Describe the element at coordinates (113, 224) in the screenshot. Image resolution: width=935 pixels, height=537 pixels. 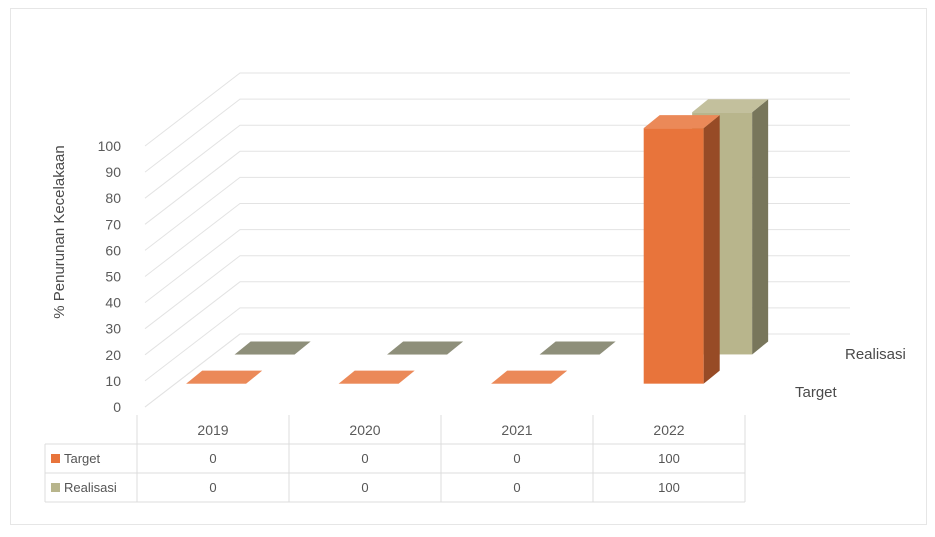
I see `y-tick-label: 70` at that location.